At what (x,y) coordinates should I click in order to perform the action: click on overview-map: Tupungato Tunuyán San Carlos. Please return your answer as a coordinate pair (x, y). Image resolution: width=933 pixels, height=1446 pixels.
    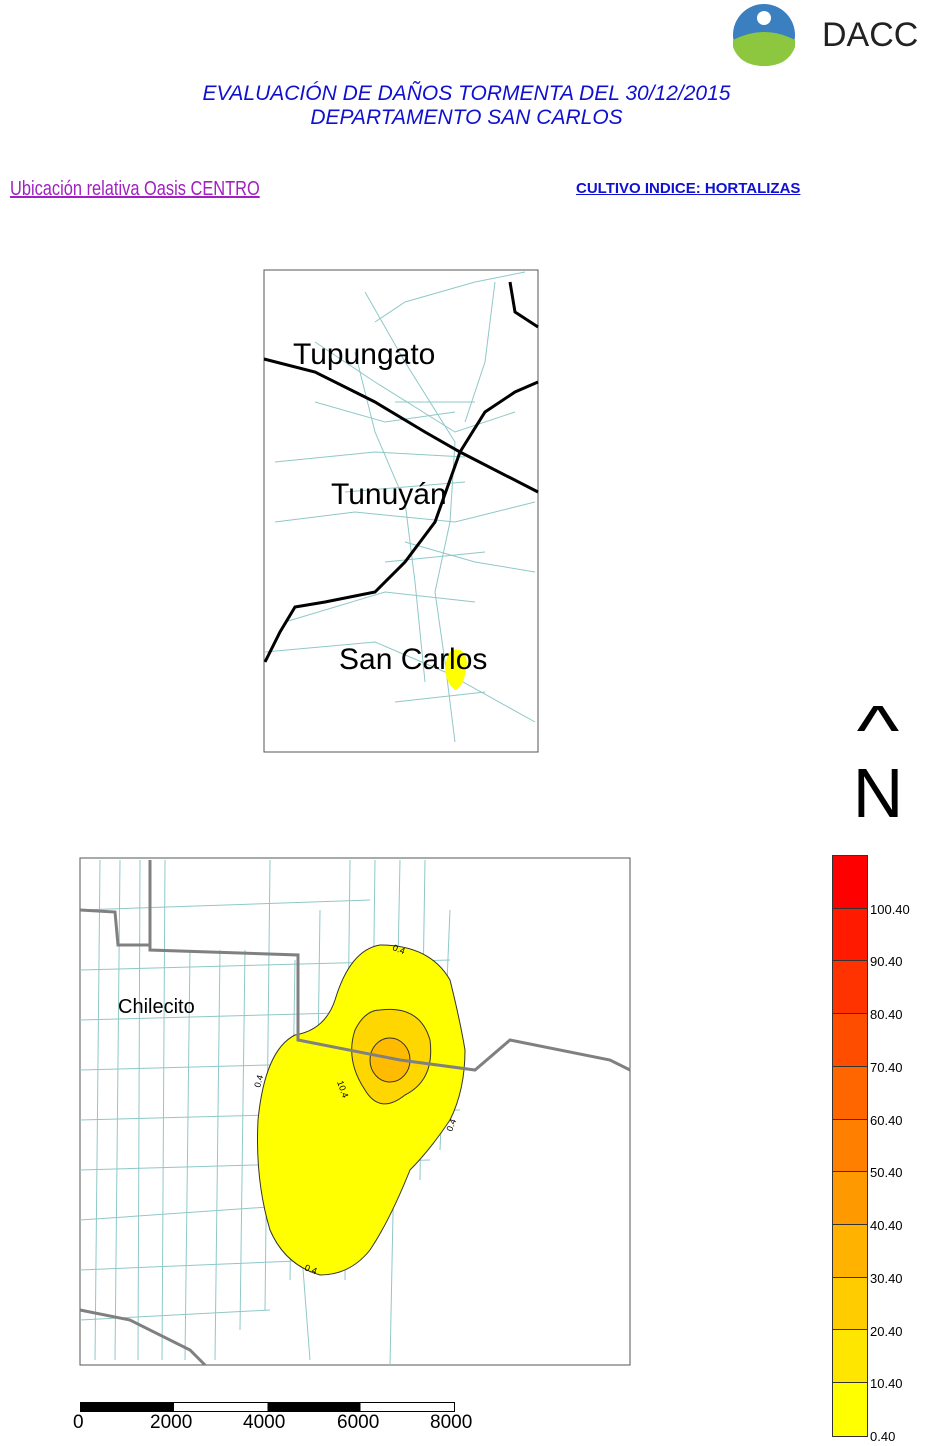
    Looking at the image, I should click on (401, 511).